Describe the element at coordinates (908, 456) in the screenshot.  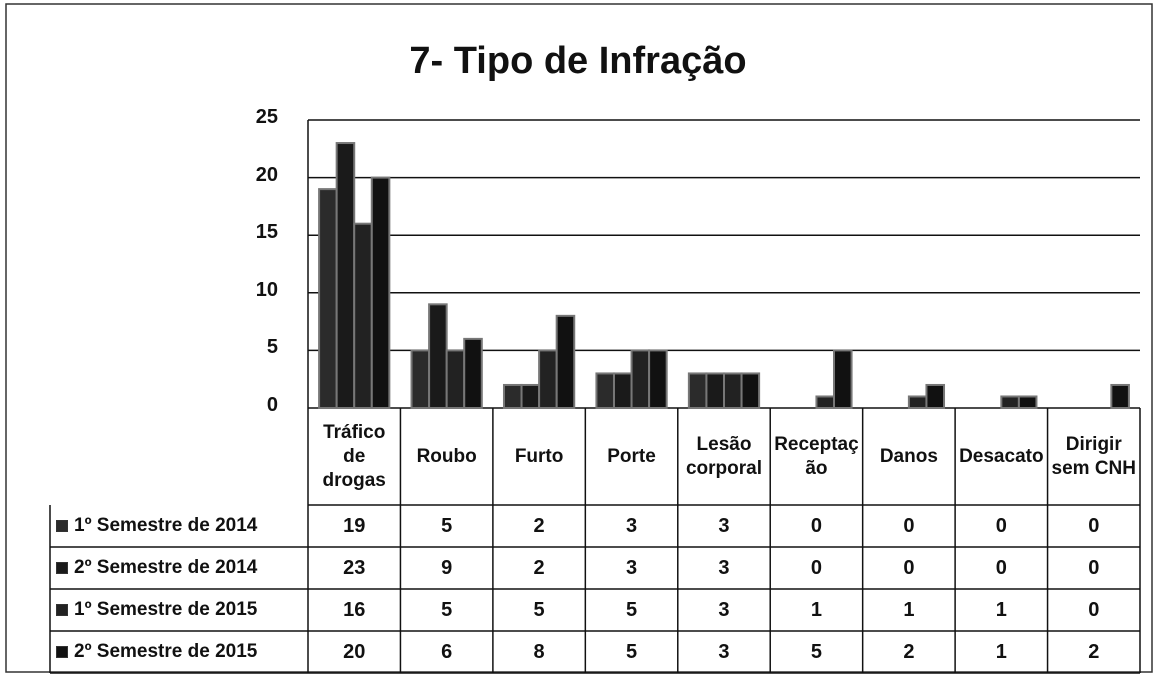
I see `x-tick-label: Danos` at that location.